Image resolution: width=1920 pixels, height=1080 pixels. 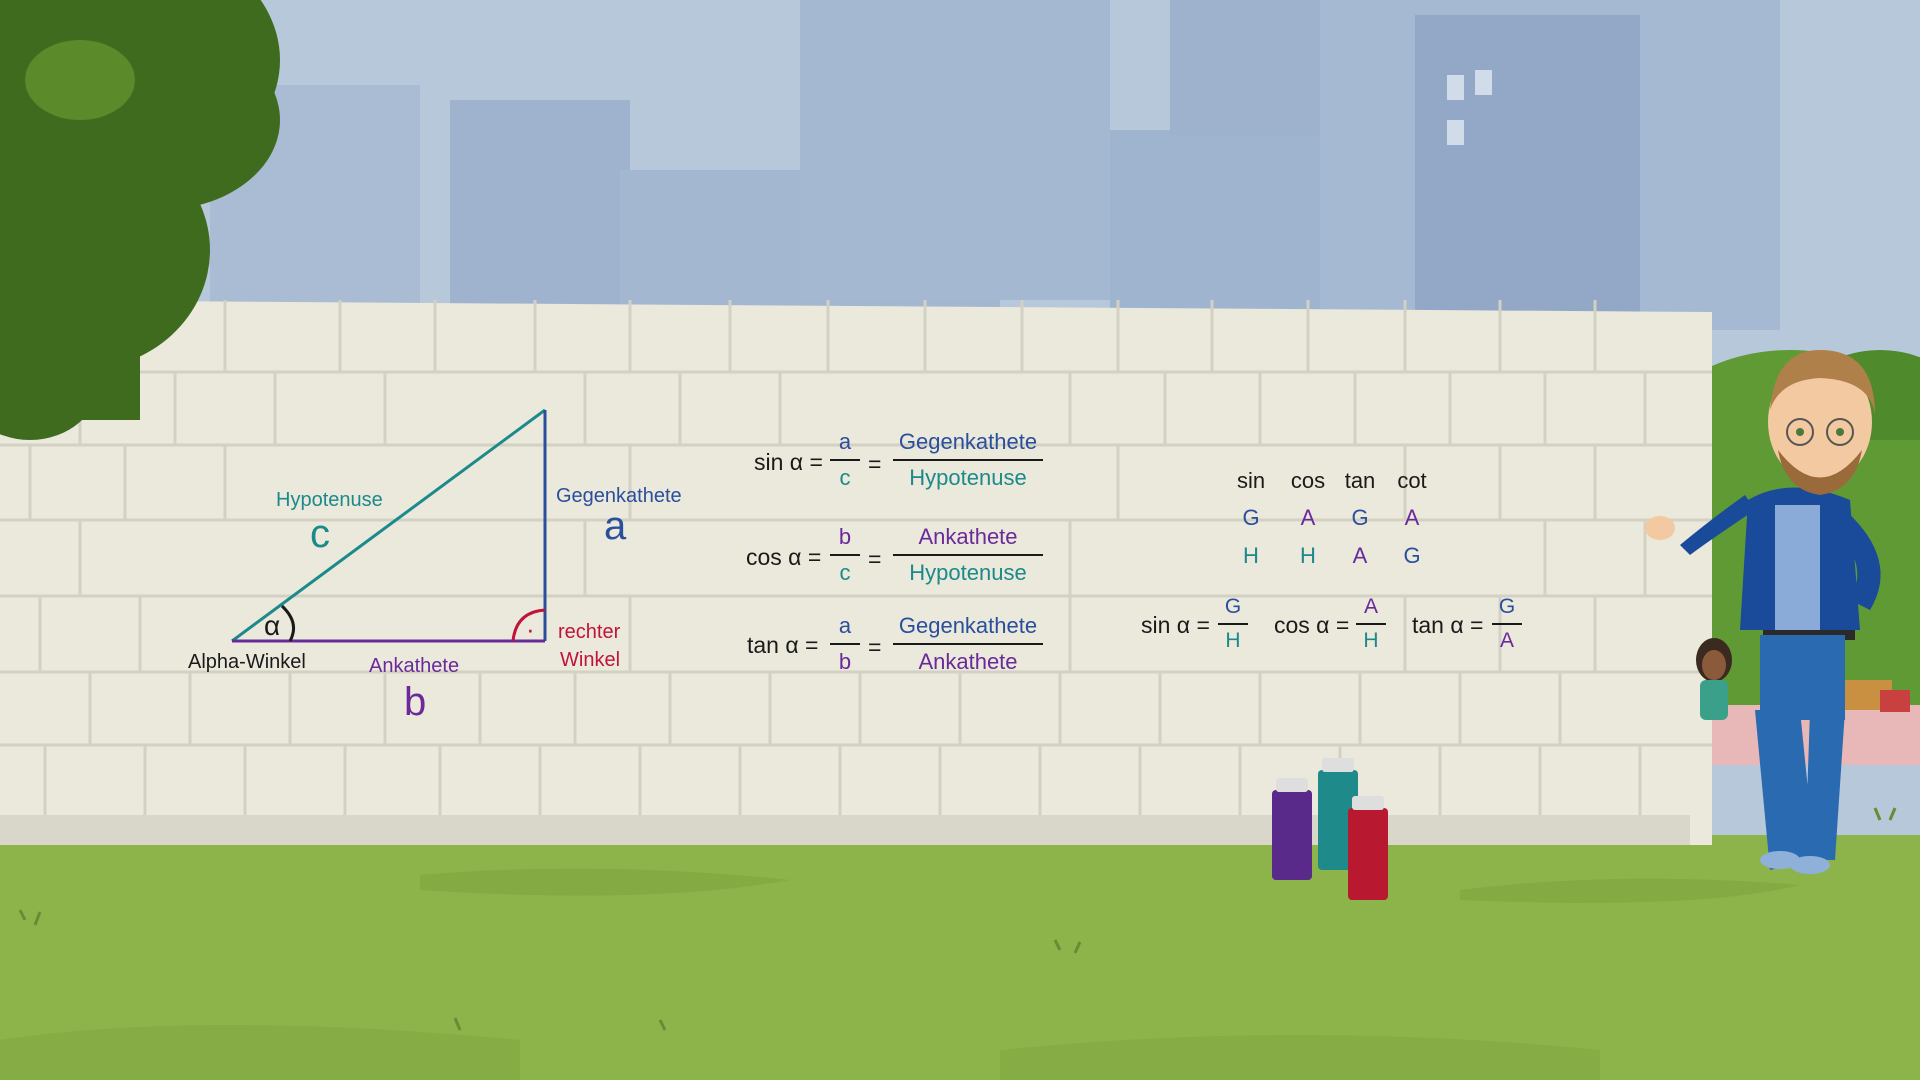 What do you see at coordinates (1763, 612) in the screenshot?
I see `presenter-character` at bounding box center [1763, 612].